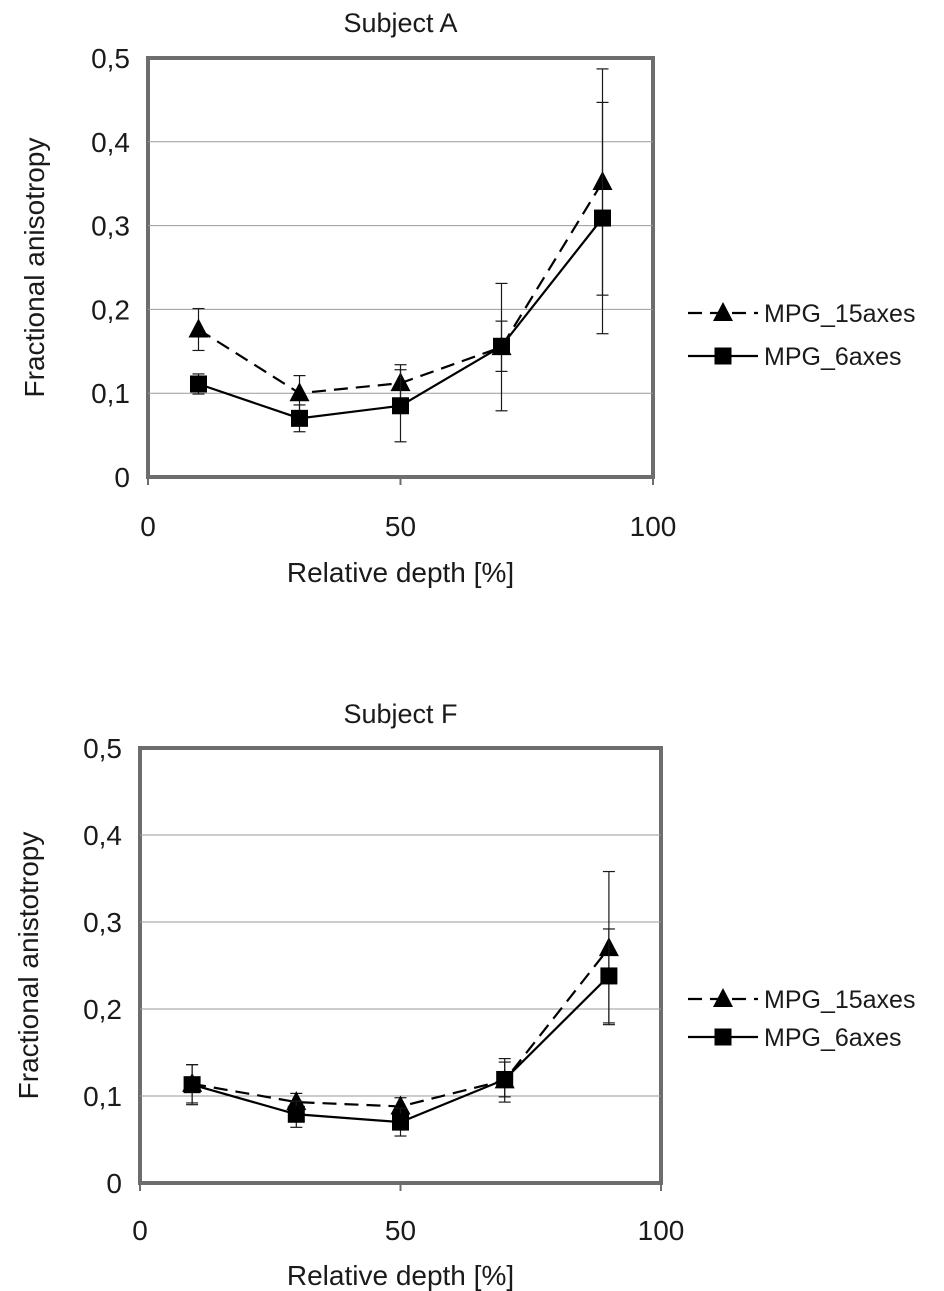 This screenshot has width=944, height=1291. What do you see at coordinates (34, 268) in the screenshot?
I see `y-axis-label: Fractional anisotropy` at bounding box center [34, 268].